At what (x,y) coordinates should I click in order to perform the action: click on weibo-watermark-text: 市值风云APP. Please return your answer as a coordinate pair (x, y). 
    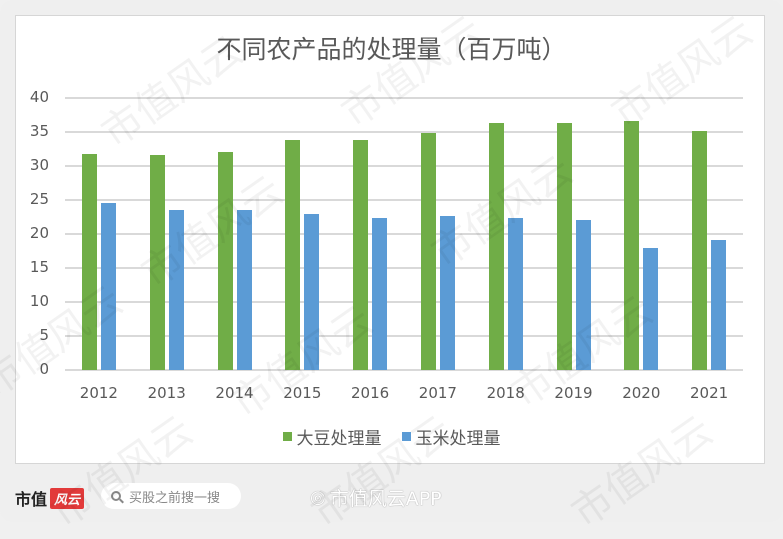
    Looking at the image, I should click on (385, 499).